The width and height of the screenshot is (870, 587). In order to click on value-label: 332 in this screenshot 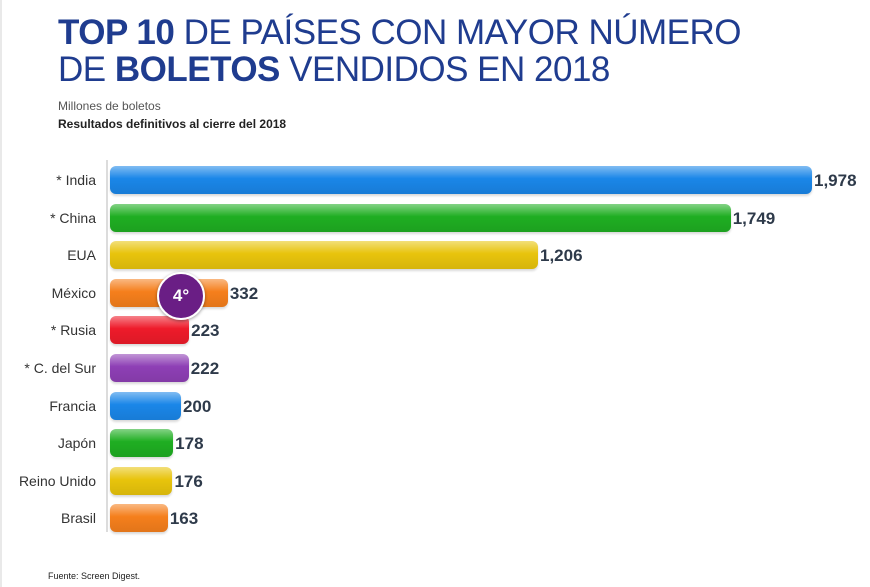, I will do `click(244, 293)`.